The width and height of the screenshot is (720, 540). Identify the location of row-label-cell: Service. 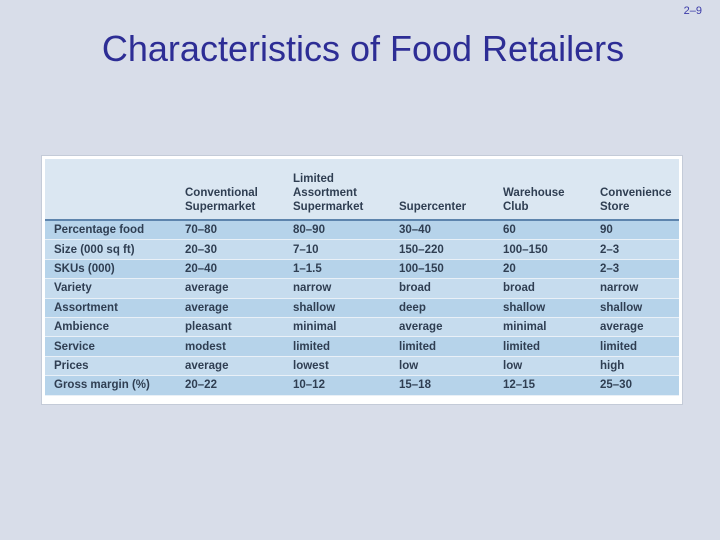
(115, 346).